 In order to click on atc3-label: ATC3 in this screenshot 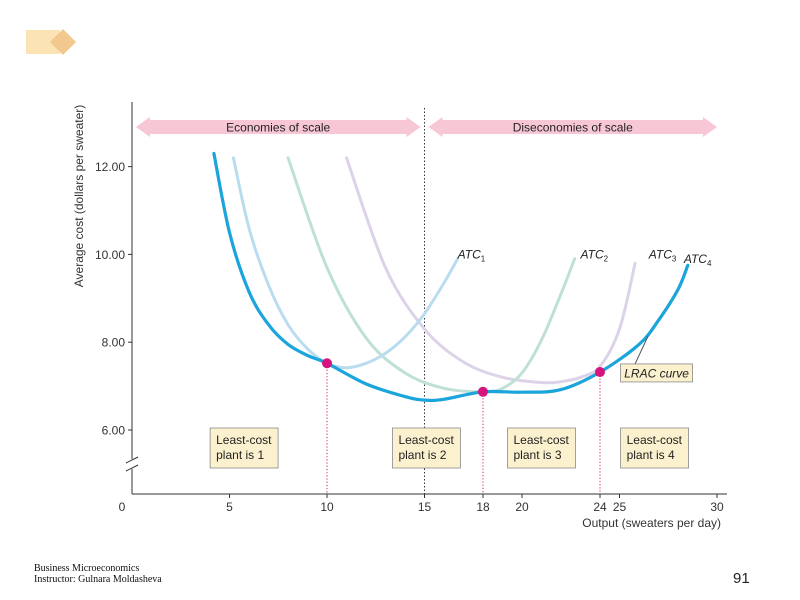, I will do `click(662, 255)`.